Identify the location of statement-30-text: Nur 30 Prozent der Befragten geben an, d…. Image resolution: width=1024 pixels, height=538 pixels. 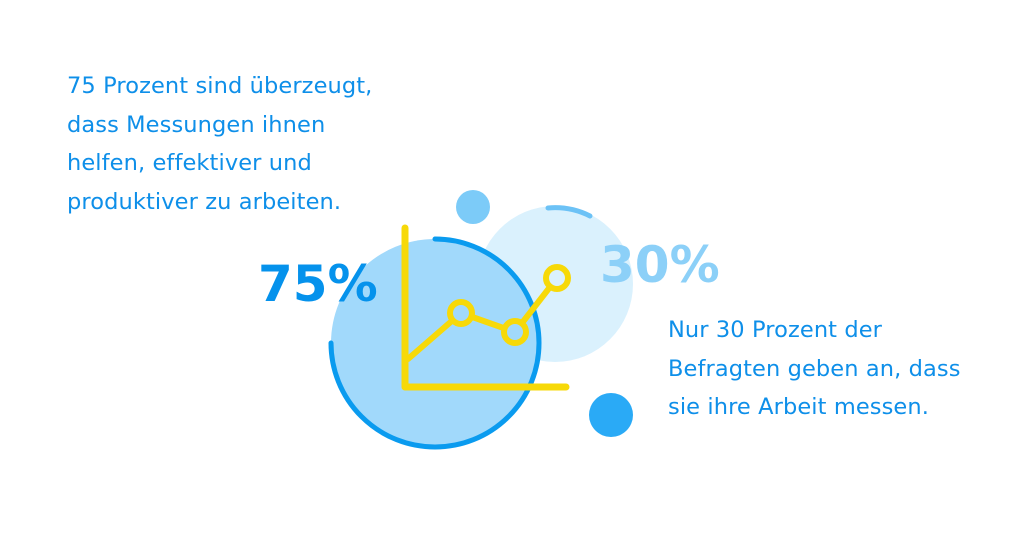
(814, 368).